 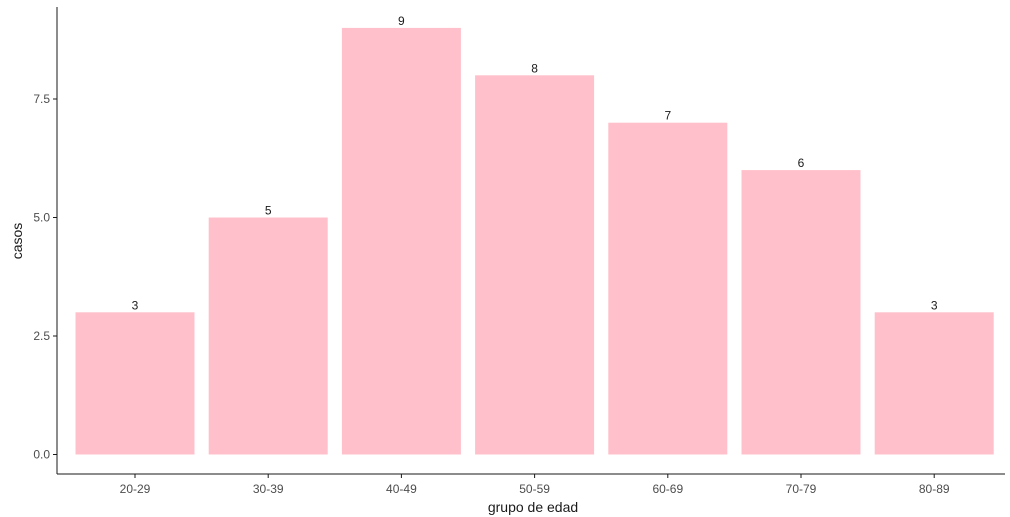 What do you see at coordinates (534, 68) in the screenshot?
I see `data-label-50-59: 8` at bounding box center [534, 68].